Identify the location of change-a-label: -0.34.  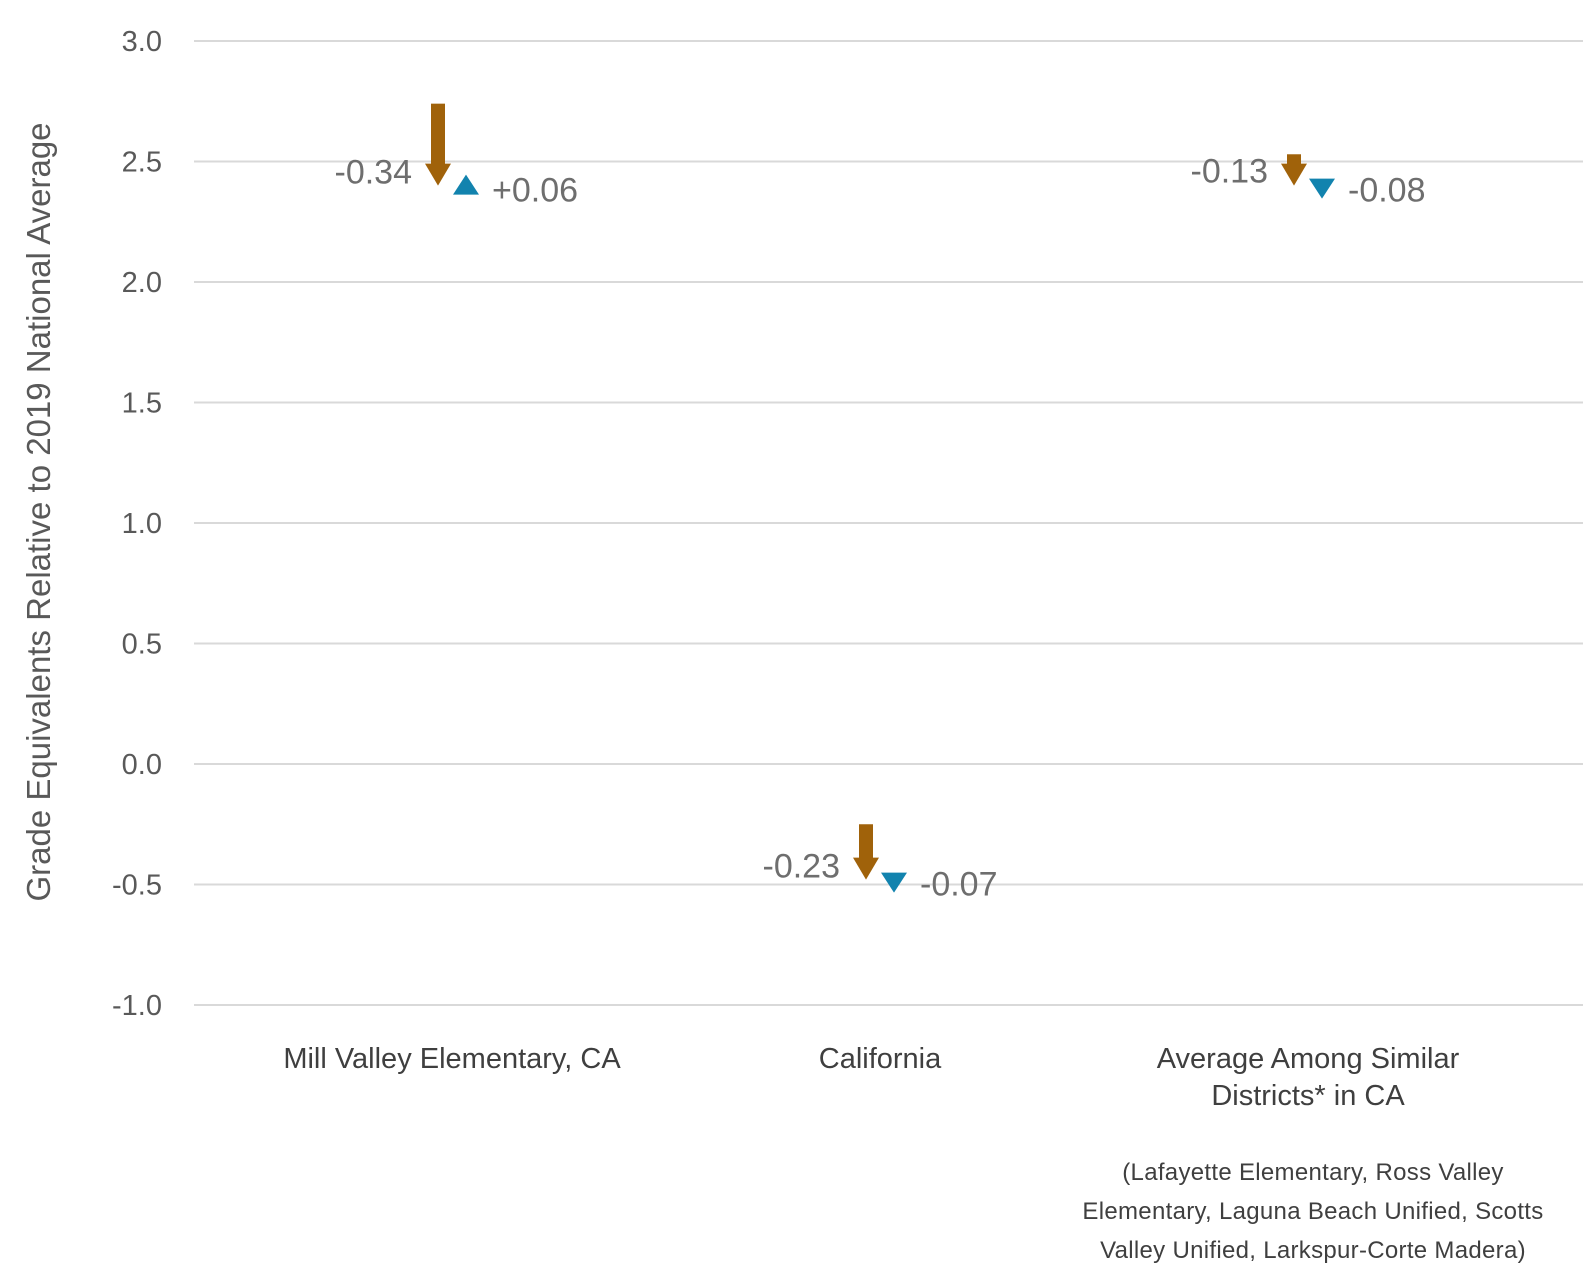
(374, 173).